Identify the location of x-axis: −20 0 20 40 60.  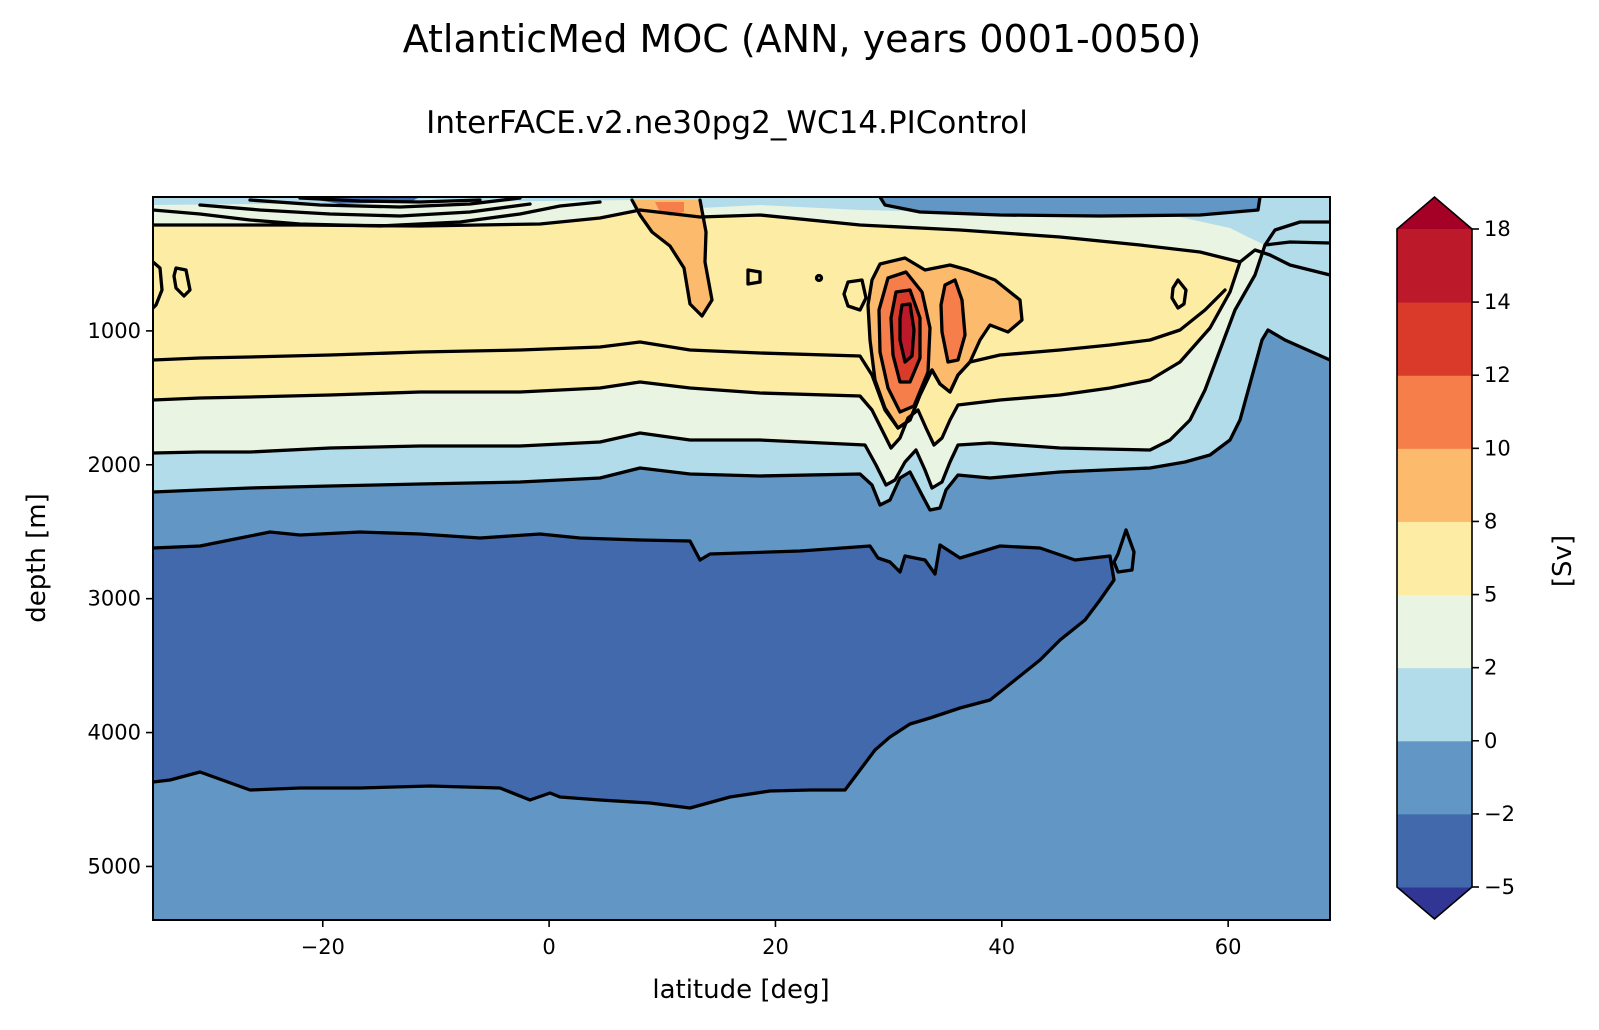
(771, 939).